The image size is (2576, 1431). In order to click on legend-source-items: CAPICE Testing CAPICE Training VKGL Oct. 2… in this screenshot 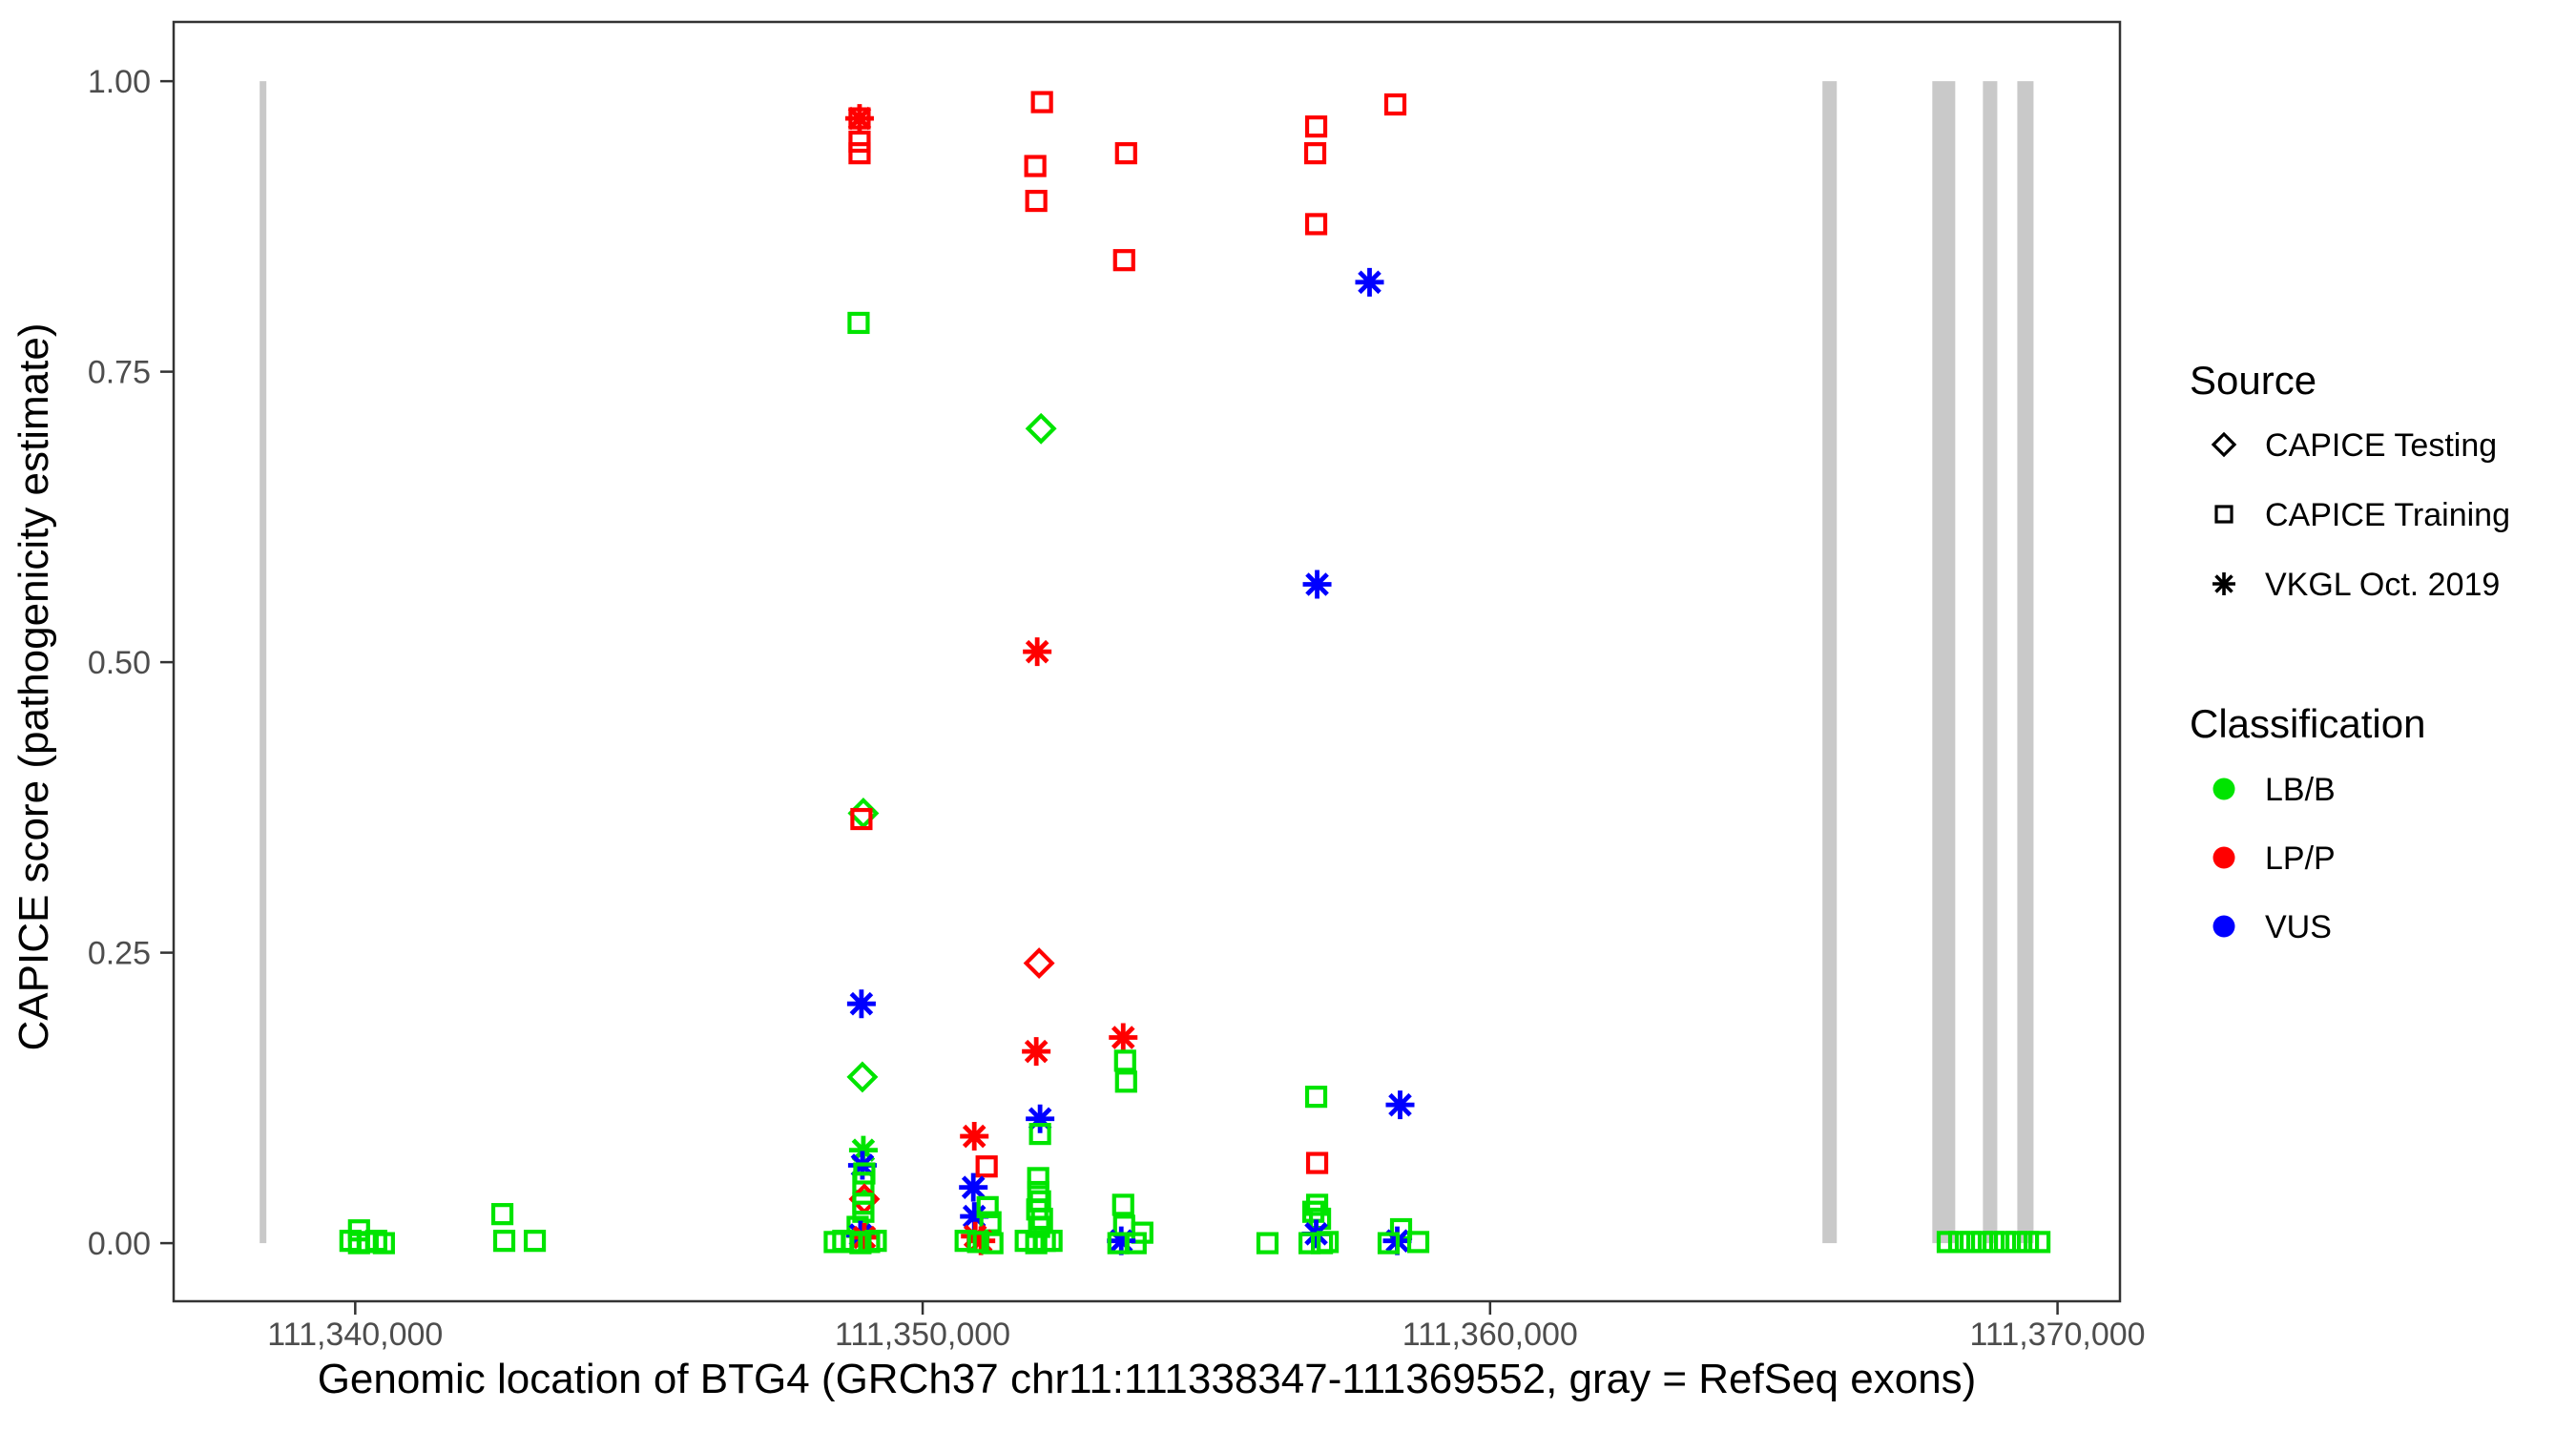, I will do `click(2360, 515)`.